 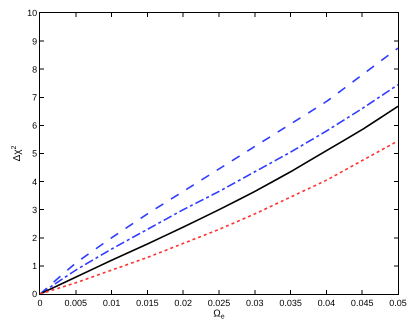 I want to click on y-tick-label: 0, so click(x=35, y=294).